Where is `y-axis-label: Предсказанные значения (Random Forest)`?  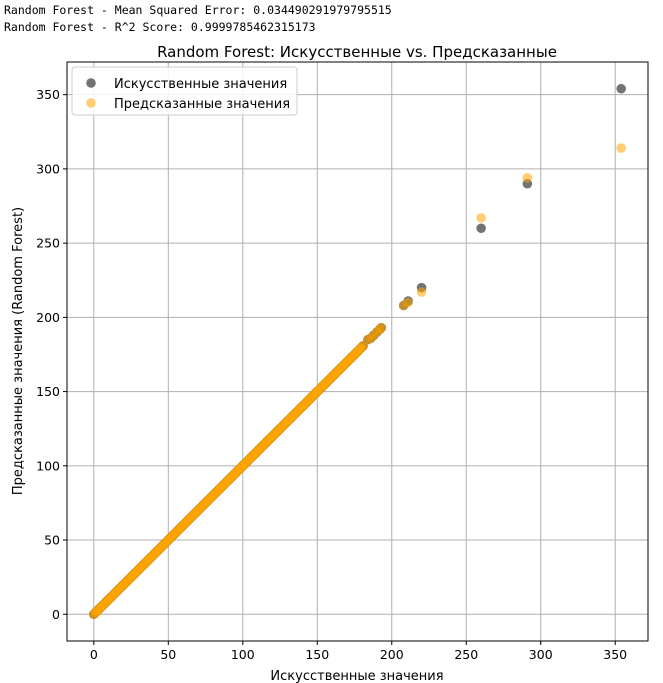 y-axis-label: Предсказанные значения (Random Forest) is located at coordinates (18, 351).